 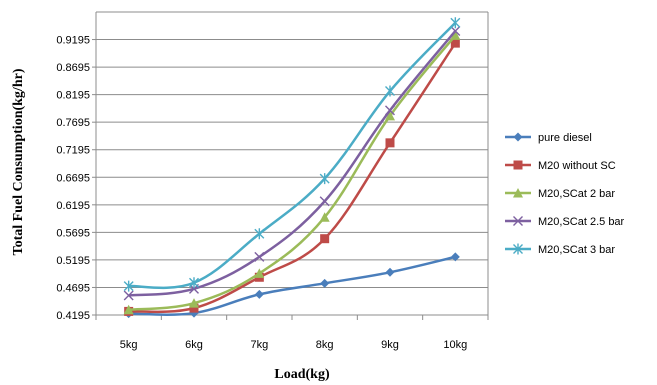 I want to click on legend-label: M20 without SC, so click(x=577, y=166).